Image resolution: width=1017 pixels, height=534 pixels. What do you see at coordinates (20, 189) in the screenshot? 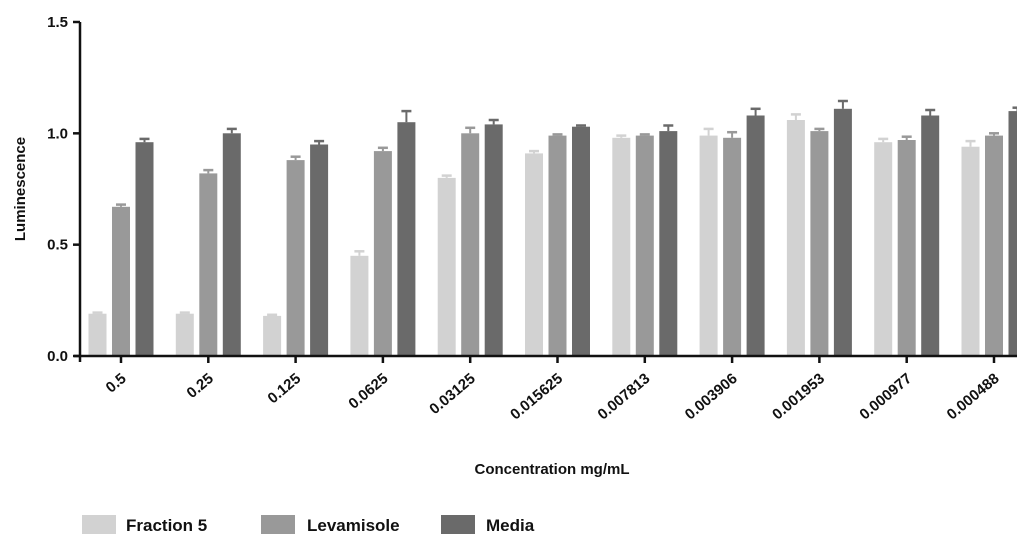
I see `y-axis-title: Luminescence` at bounding box center [20, 189].